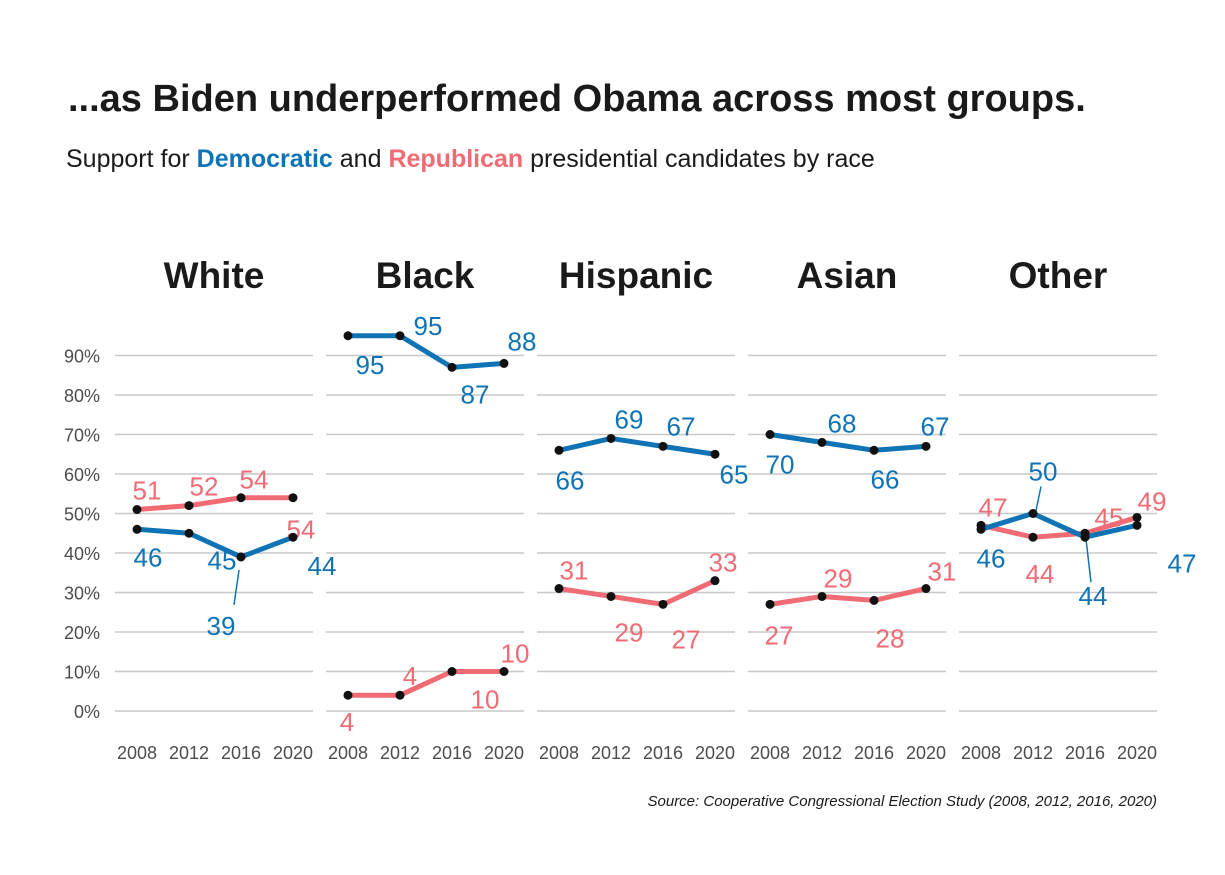  Describe the element at coordinates (82, 554) in the screenshot. I see `y-tick-label: 40%` at that location.